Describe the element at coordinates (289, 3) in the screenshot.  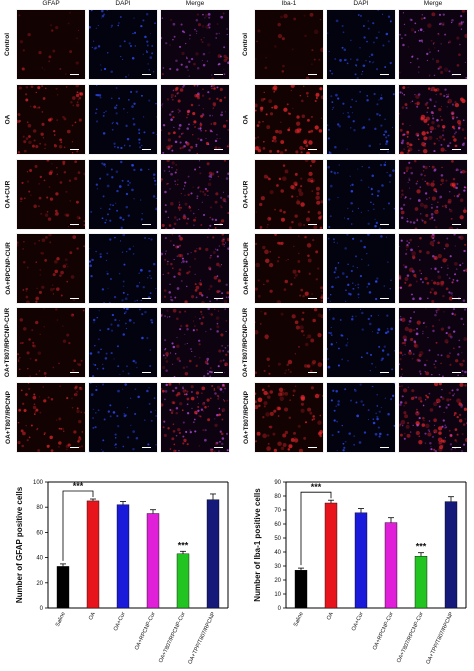
I see `column-header-iba1: Iba-1` at that location.